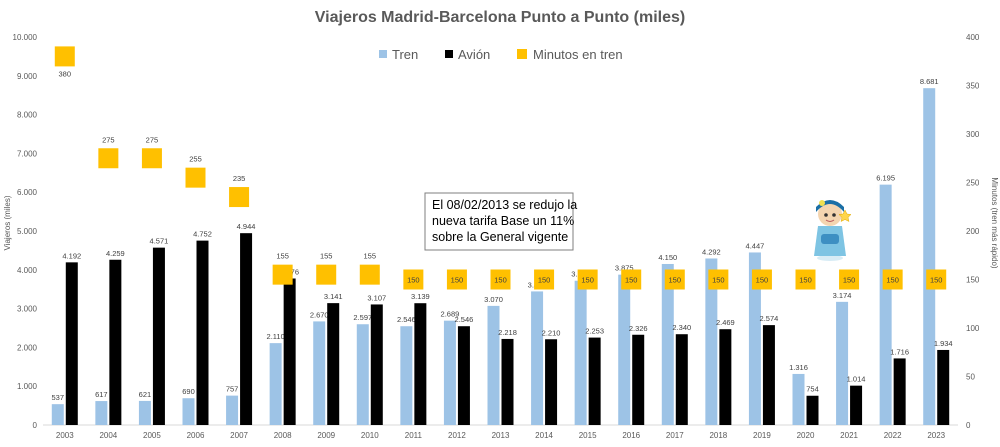  What do you see at coordinates (631, 435) in the screenshot?
I see `x-tick-label: 2016` at bounding box center [631, 435].